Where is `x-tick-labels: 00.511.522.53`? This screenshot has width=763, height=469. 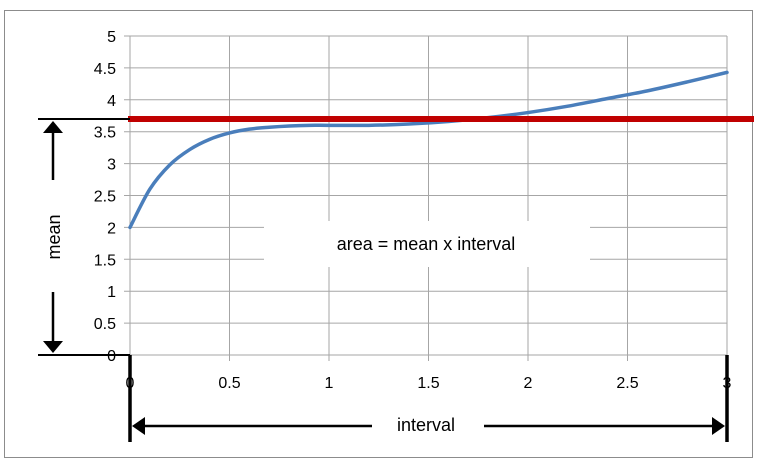
x-tick-labels: 00.511.522.53 is located at coordinates (429, 383).